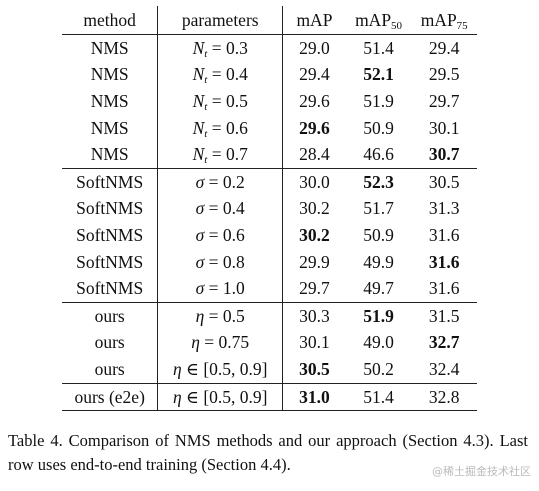  Describe the element at coordinates (224, 181) in the screenshot. I see `parameter-value: = 0.2` at that location.